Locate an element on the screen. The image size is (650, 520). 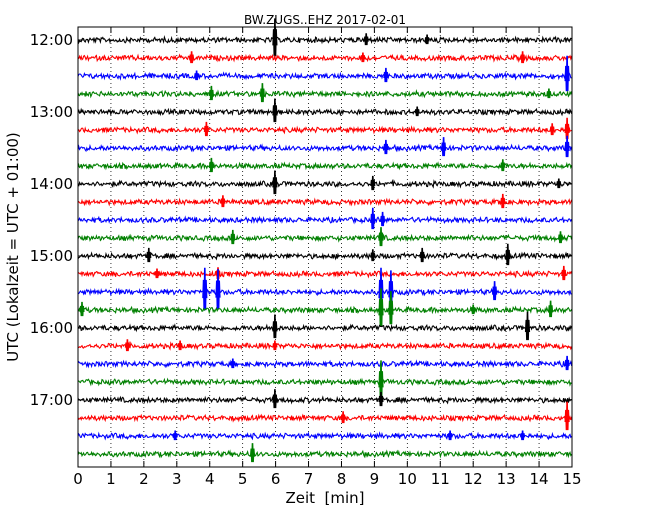
x-axis-label: Zeit [min] is located at coordinates (324, 498).